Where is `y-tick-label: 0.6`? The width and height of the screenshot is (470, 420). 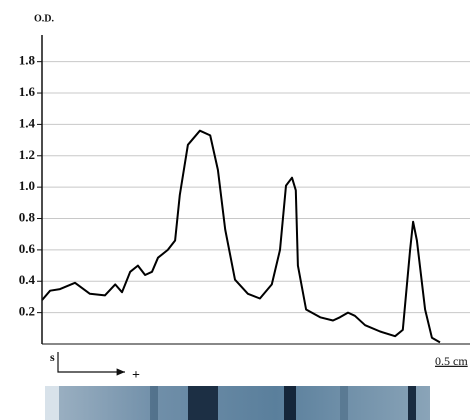 y-tick-label: 0.6 is located at coordinates (27, 248).